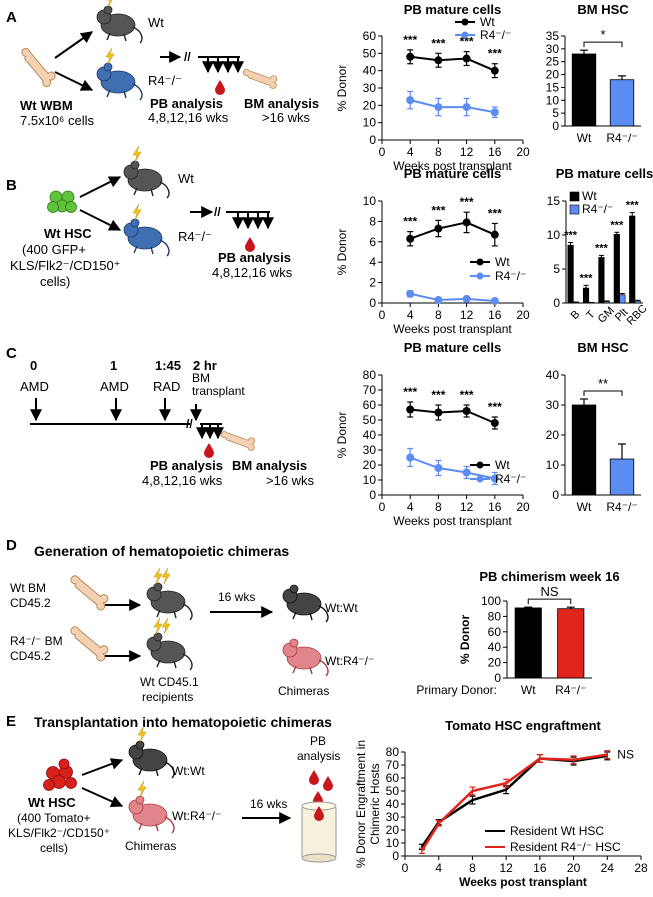  I want to click on mouse-chimera-r4-icon, so click(151, 807).